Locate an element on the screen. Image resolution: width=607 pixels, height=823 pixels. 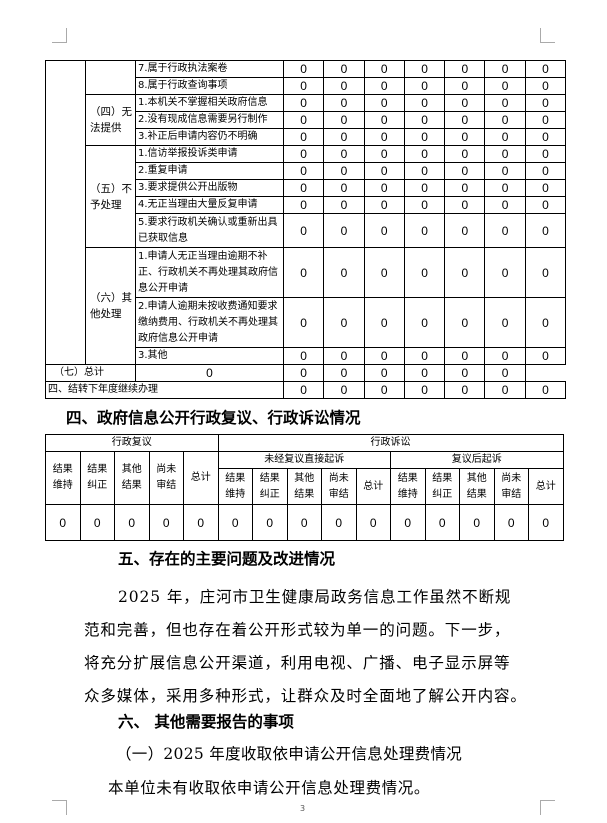
row-label: 2.申请人逾期未按收费通知要求缴纳费用、行政机关不再处理其政府信息公开申请 is located at coordinates (209, 322).